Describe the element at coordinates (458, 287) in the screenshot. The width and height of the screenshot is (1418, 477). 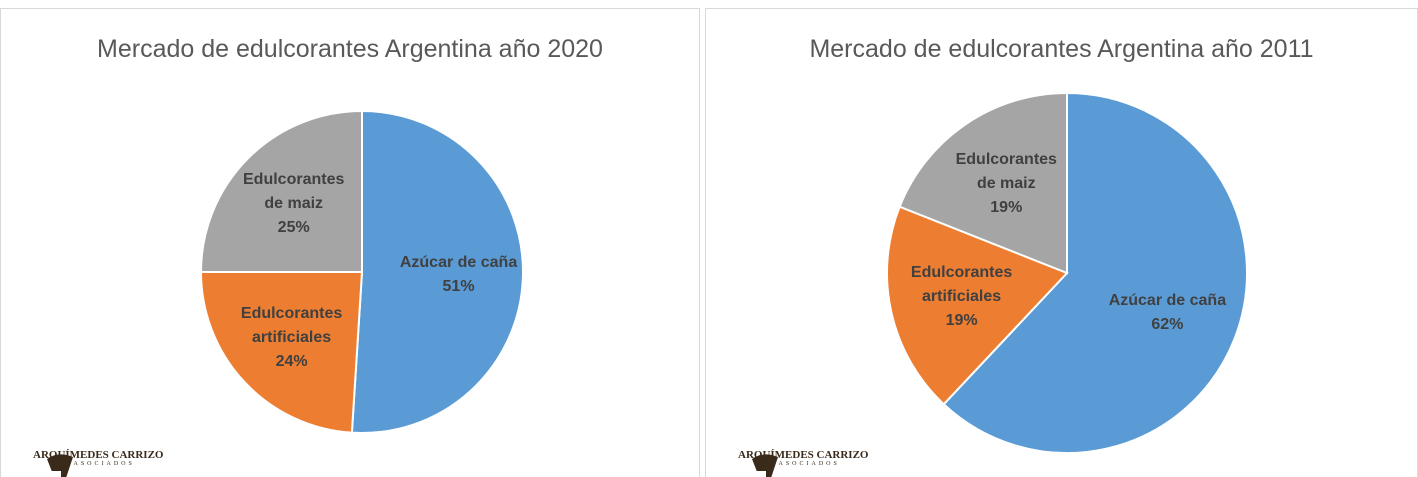
I see `slice-value: 51%` at that location.